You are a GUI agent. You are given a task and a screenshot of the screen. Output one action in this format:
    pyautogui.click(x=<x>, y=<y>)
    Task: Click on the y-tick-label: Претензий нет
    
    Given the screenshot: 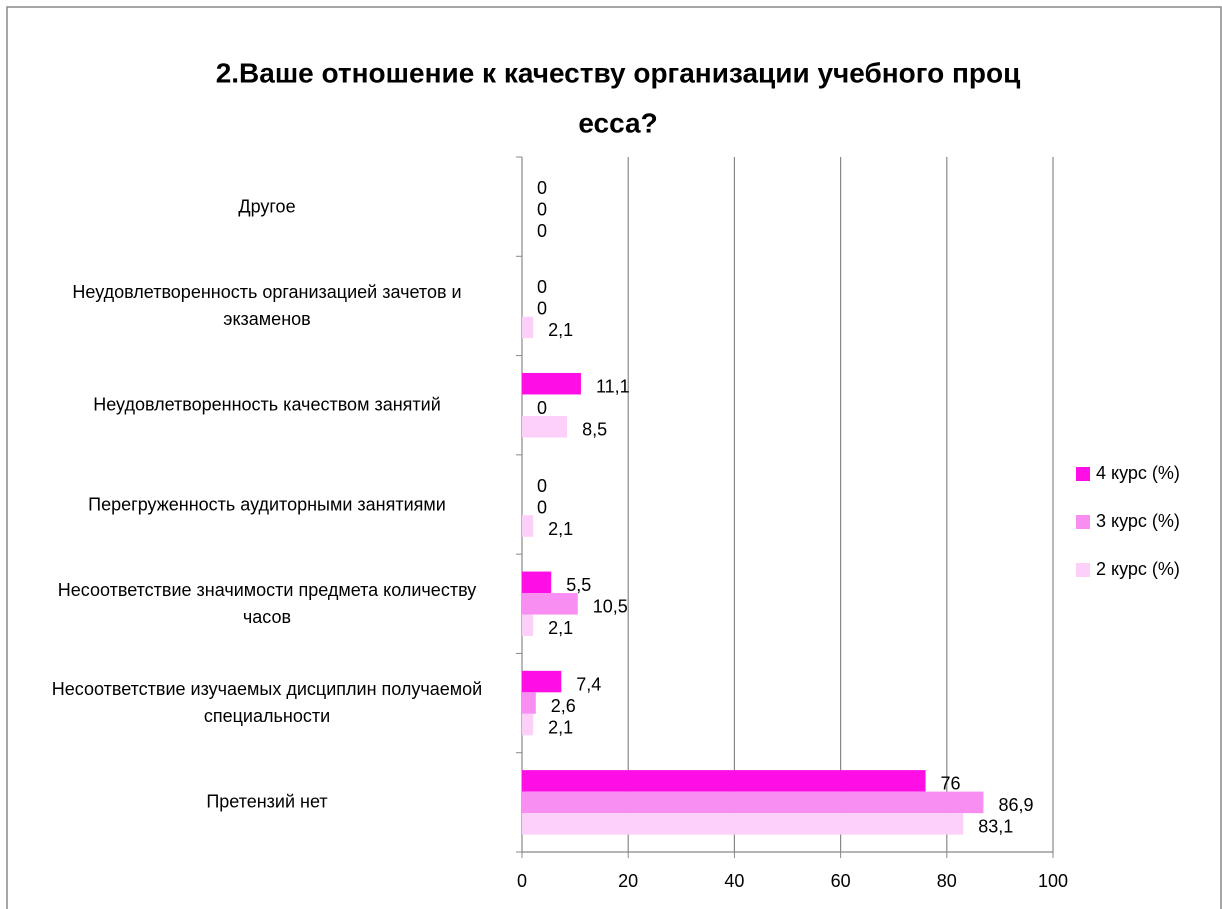 What is the action you would take?
    pyautogui.click(x=267, y=801)
    